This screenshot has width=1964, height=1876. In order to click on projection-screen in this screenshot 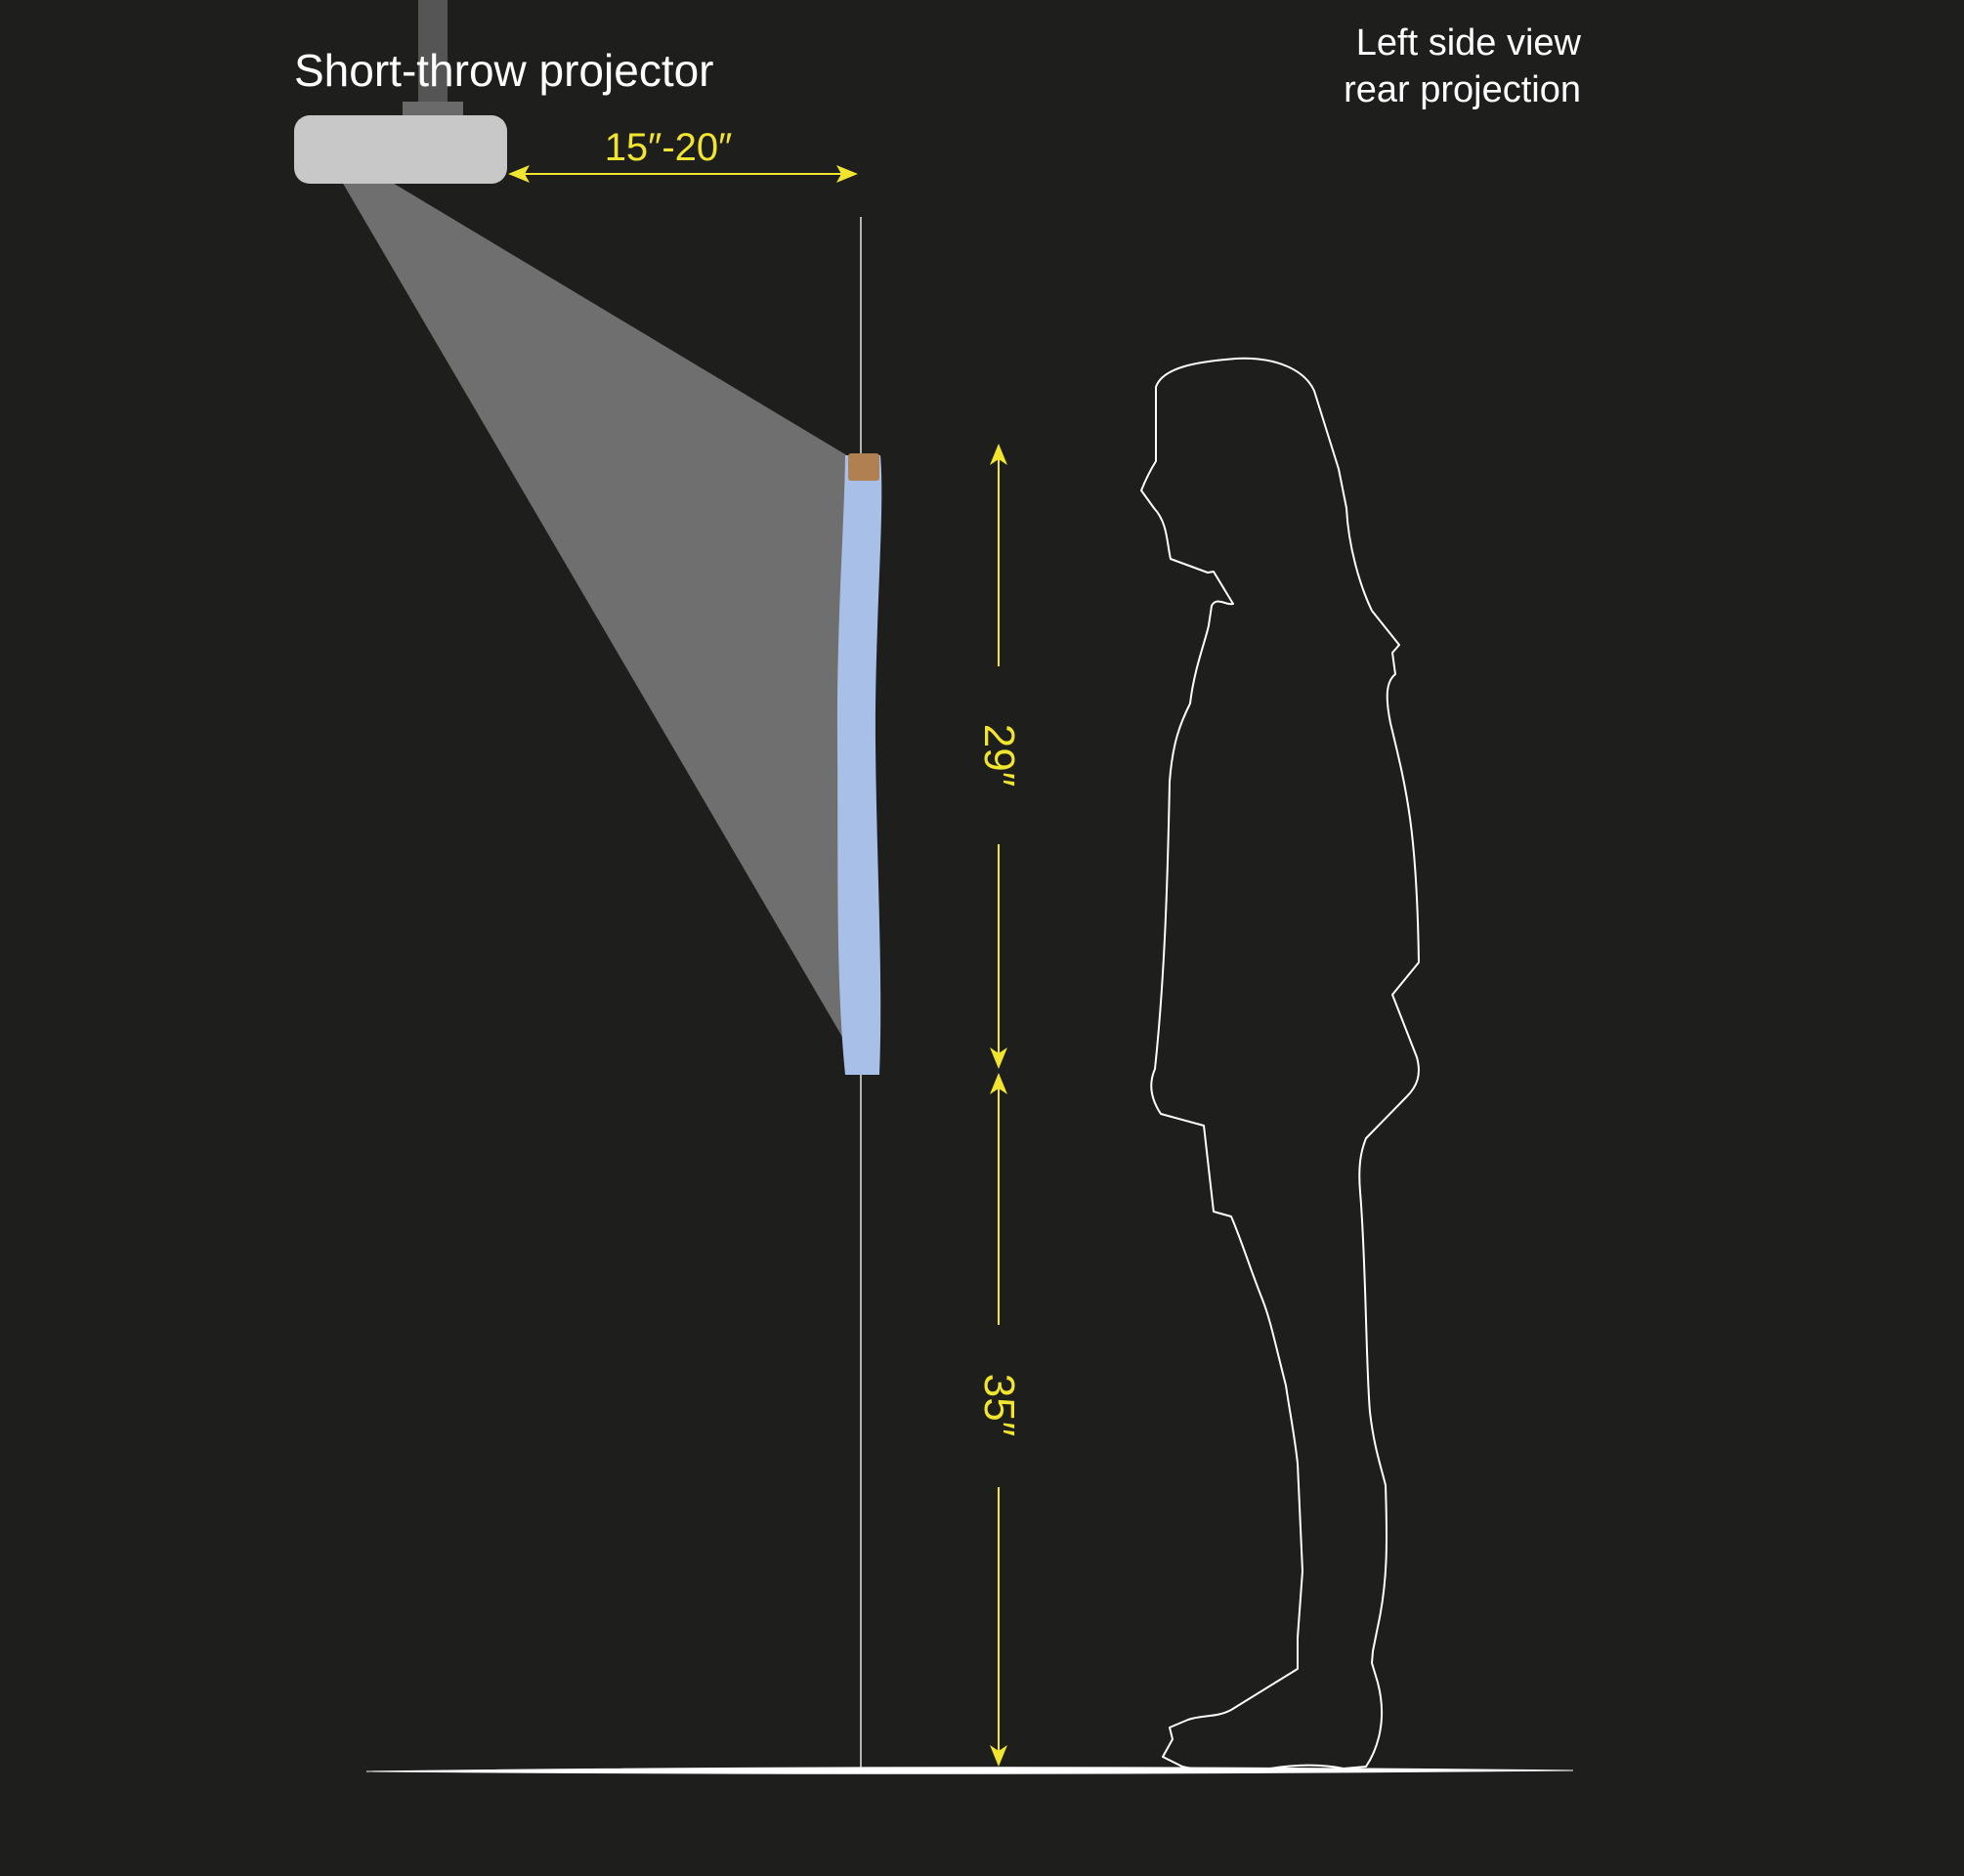, I will do `click(859, 765)`.